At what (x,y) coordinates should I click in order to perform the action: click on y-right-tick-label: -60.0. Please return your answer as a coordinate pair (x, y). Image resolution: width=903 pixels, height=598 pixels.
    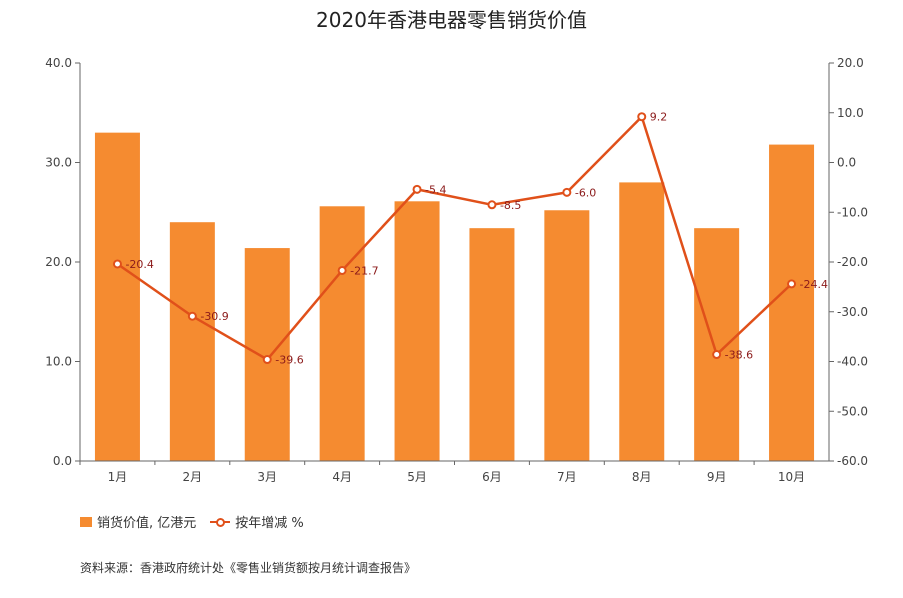
    Looking at the image, I should click on (852, 461).